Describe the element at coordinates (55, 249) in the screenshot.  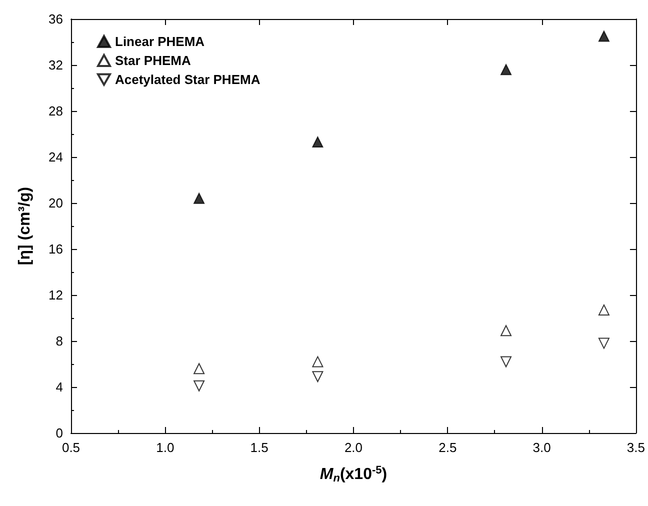
I see `y-tick-label: 16` at that location.